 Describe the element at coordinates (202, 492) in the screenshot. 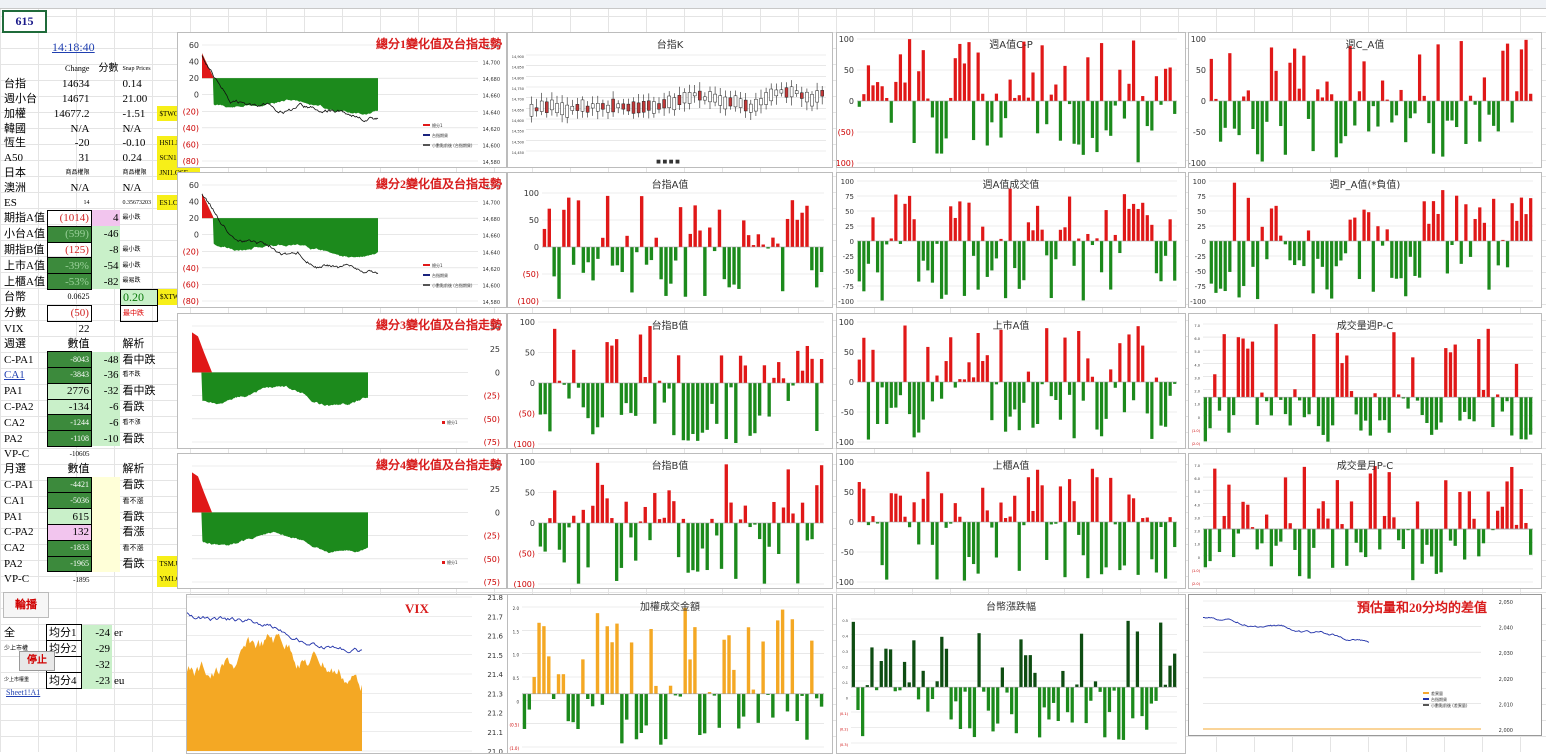

I see `area-series-up` at that location.